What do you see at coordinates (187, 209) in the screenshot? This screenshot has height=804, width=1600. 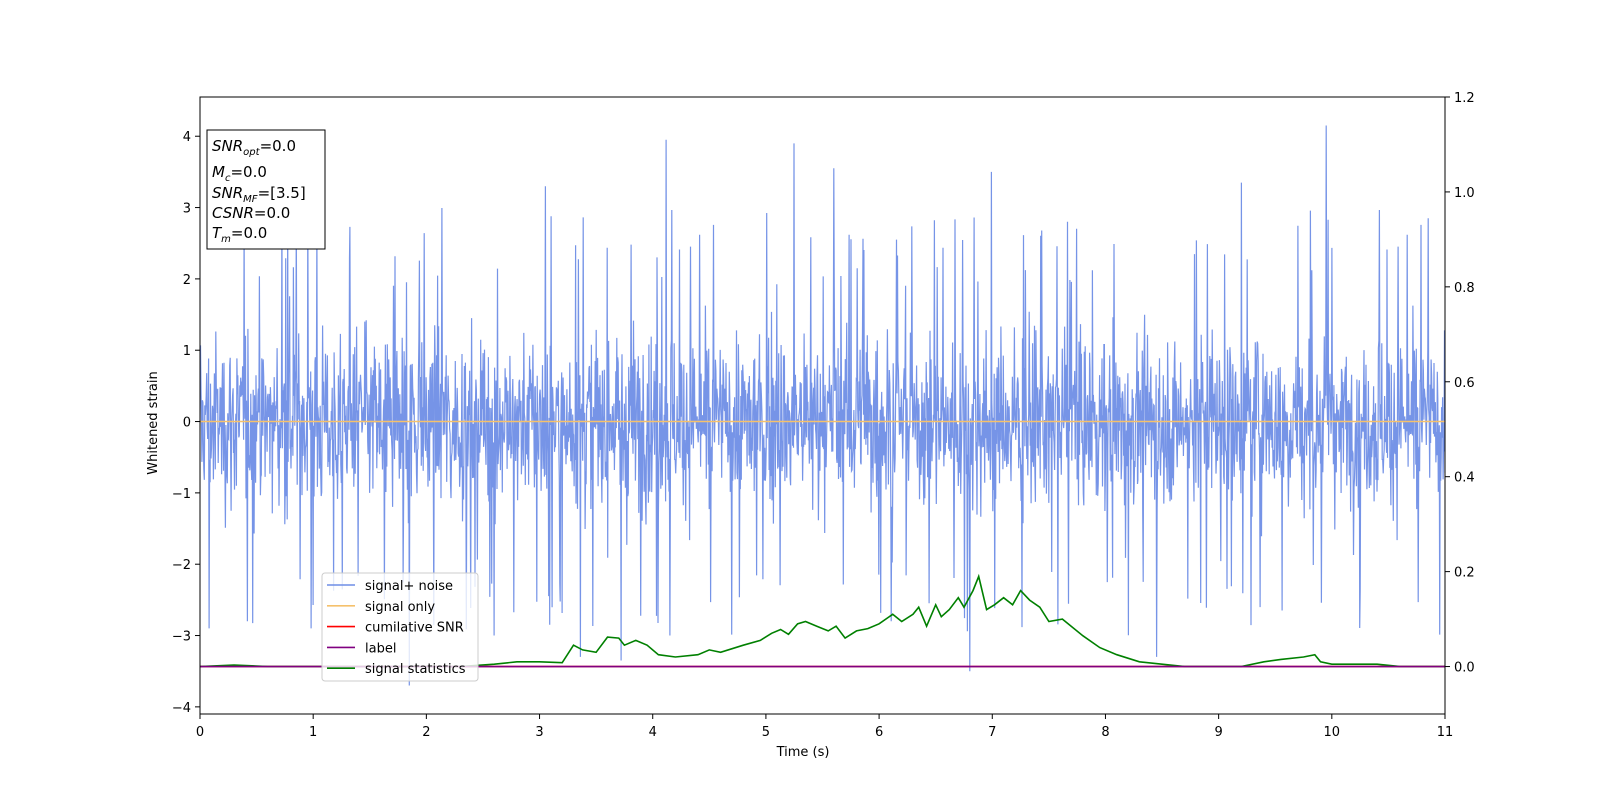 I see `y-tick-label: 3` at bounding box center [187, 209].